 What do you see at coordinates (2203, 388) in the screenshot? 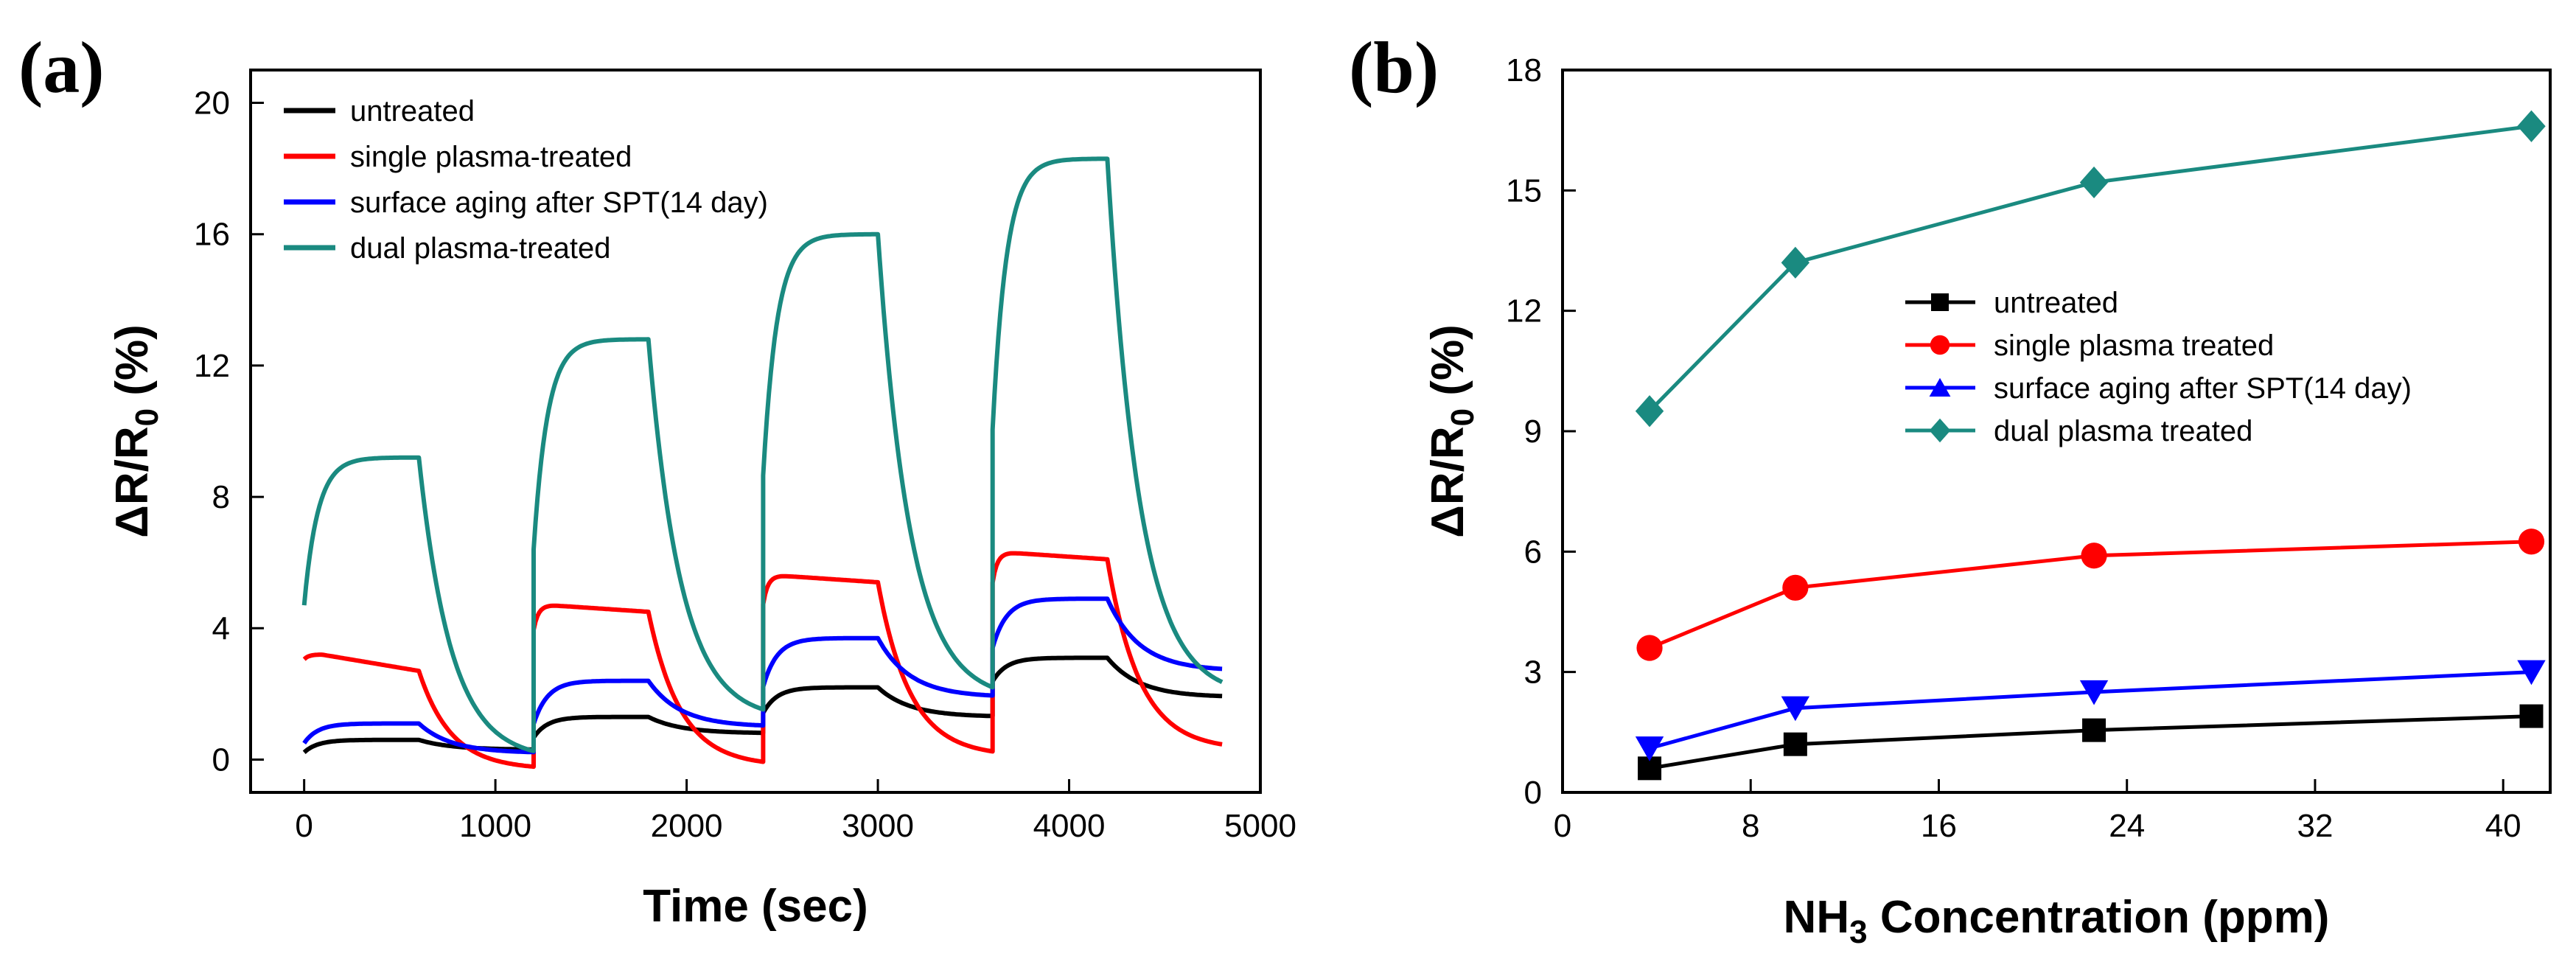
I see `panel-b-legend-label: surface aging after SPT(14 day)` at bounding box center [2203, 388].